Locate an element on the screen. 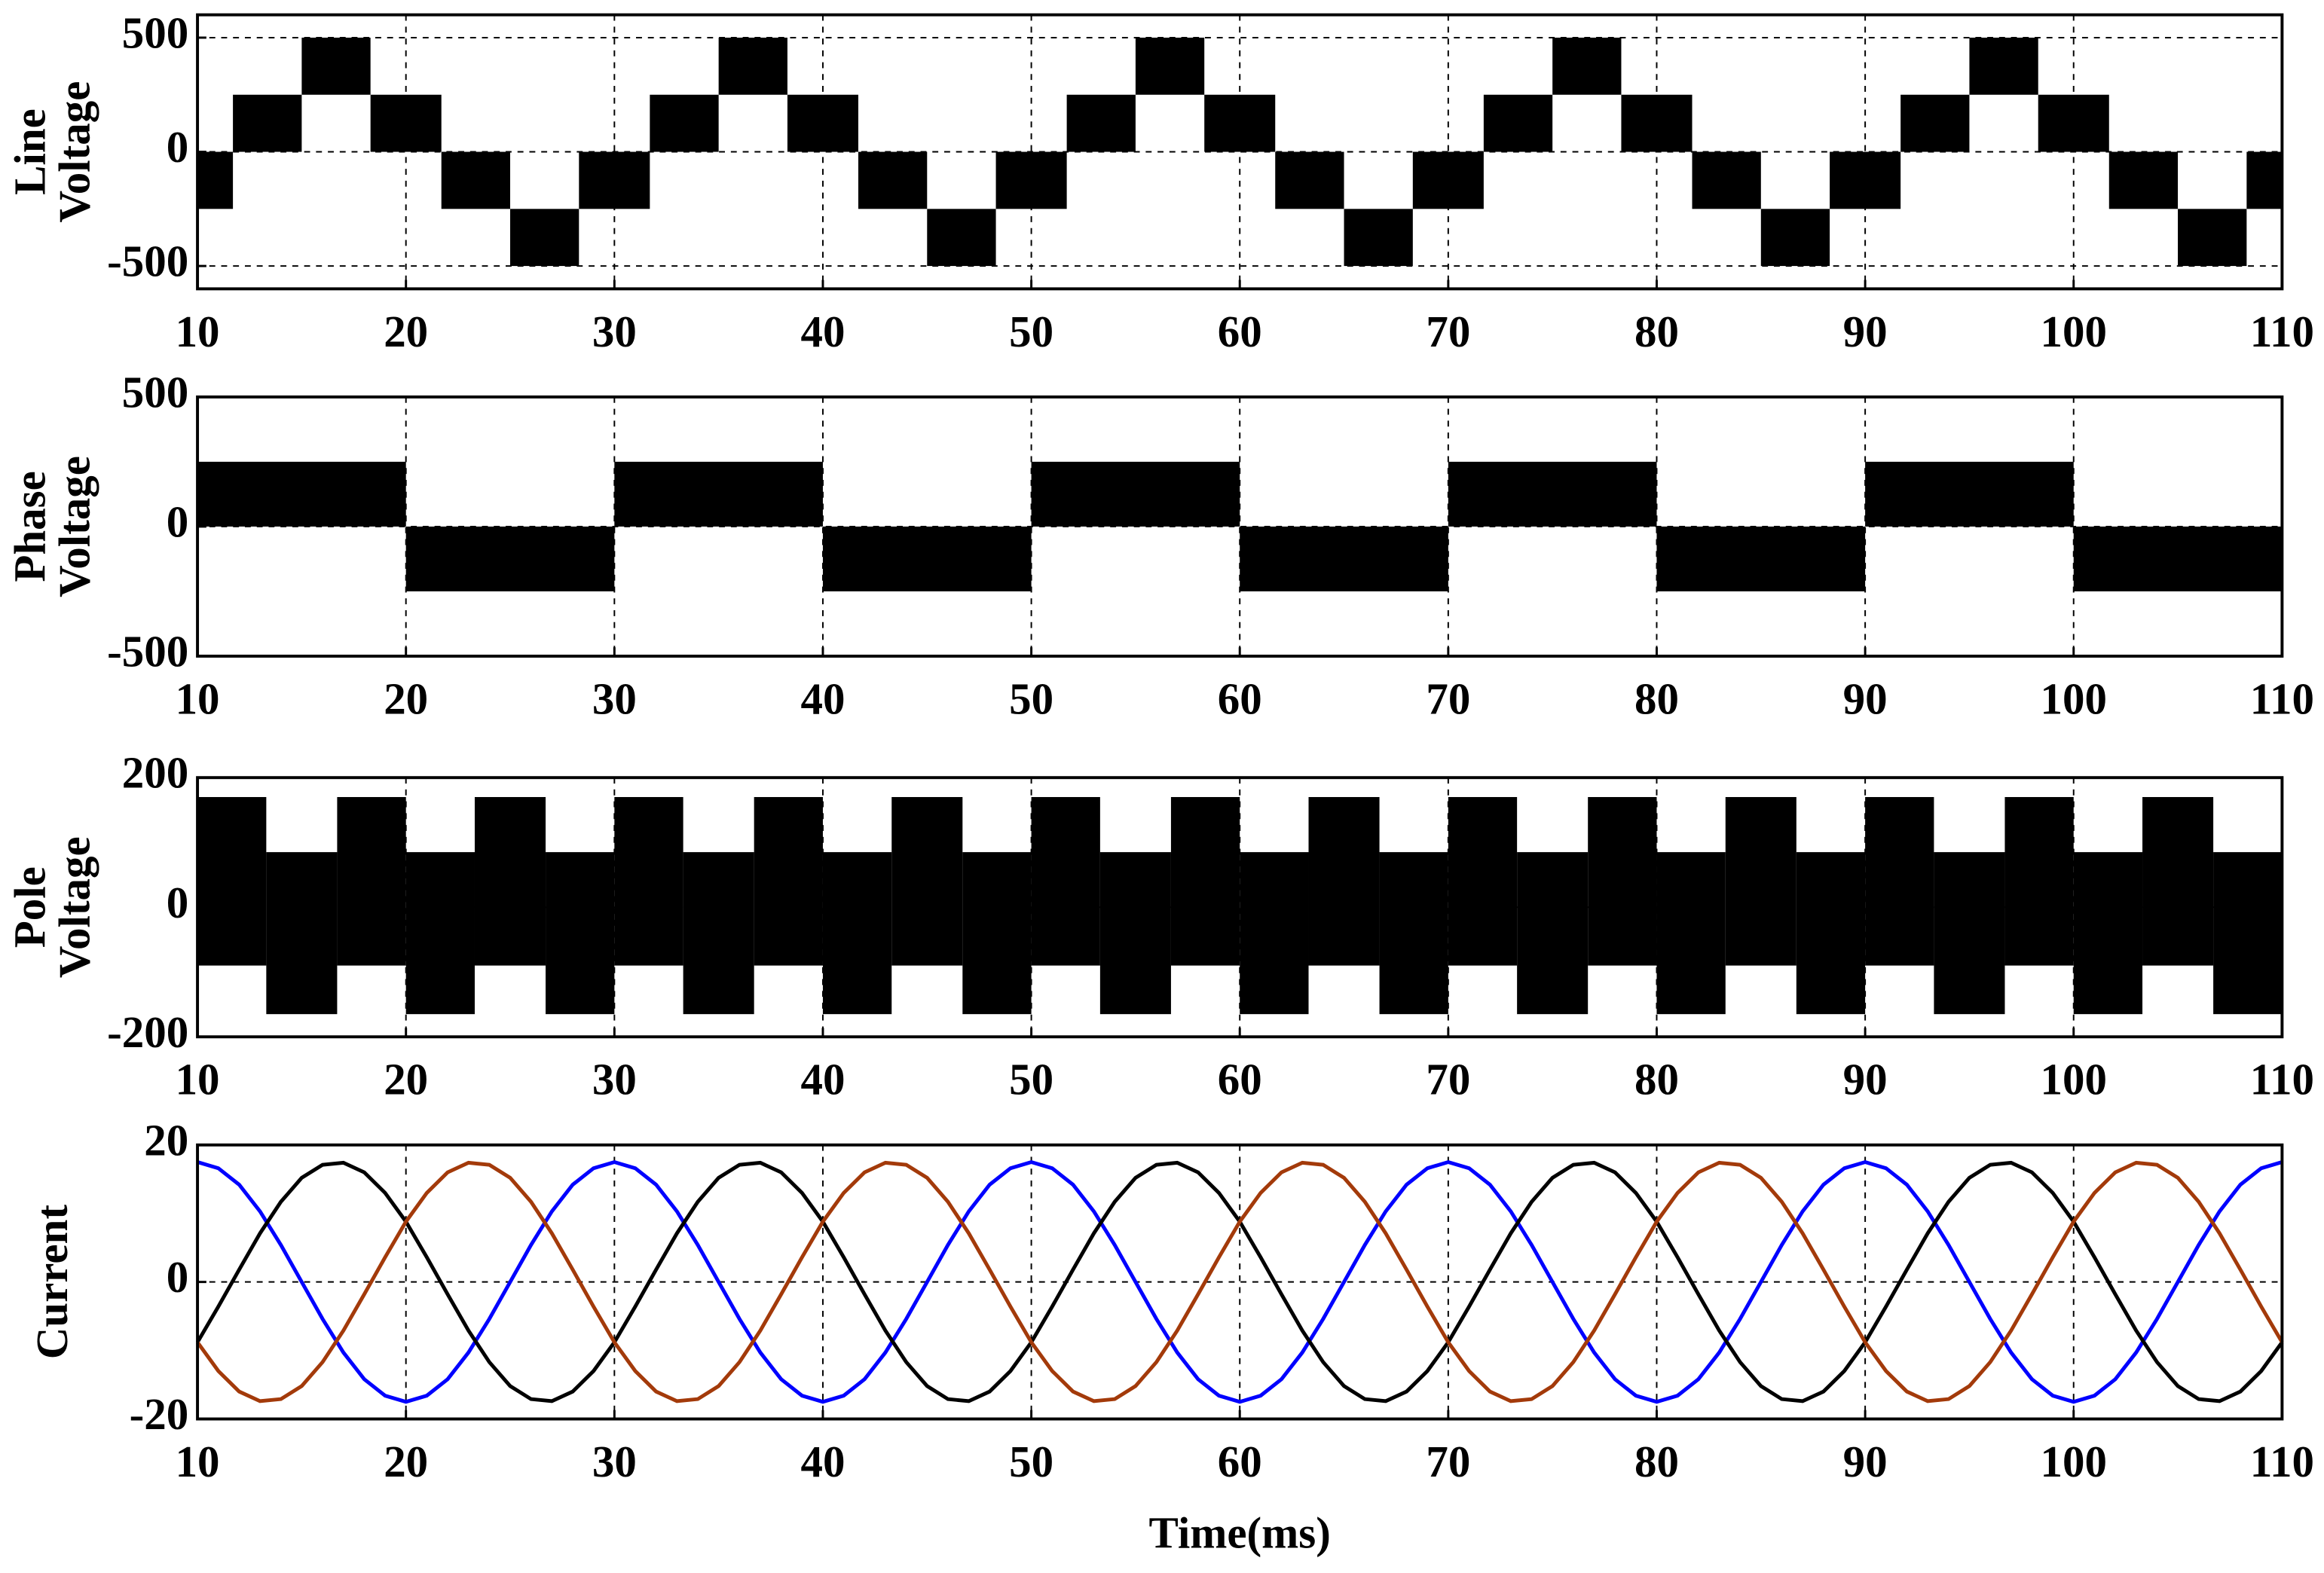 This screenshot has height=1573, width=2324. y-tick-label: -200 is located at coordinates (147, 1032).